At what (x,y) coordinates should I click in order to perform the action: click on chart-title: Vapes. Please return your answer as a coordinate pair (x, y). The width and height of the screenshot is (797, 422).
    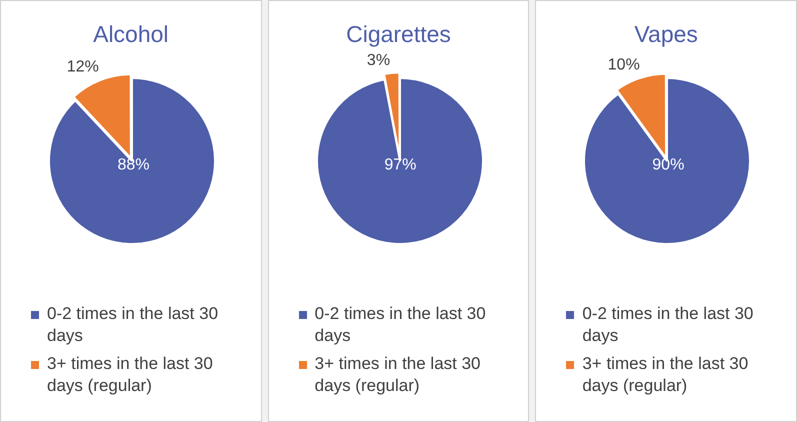
    Looking at the image, I should click on (666, 34).